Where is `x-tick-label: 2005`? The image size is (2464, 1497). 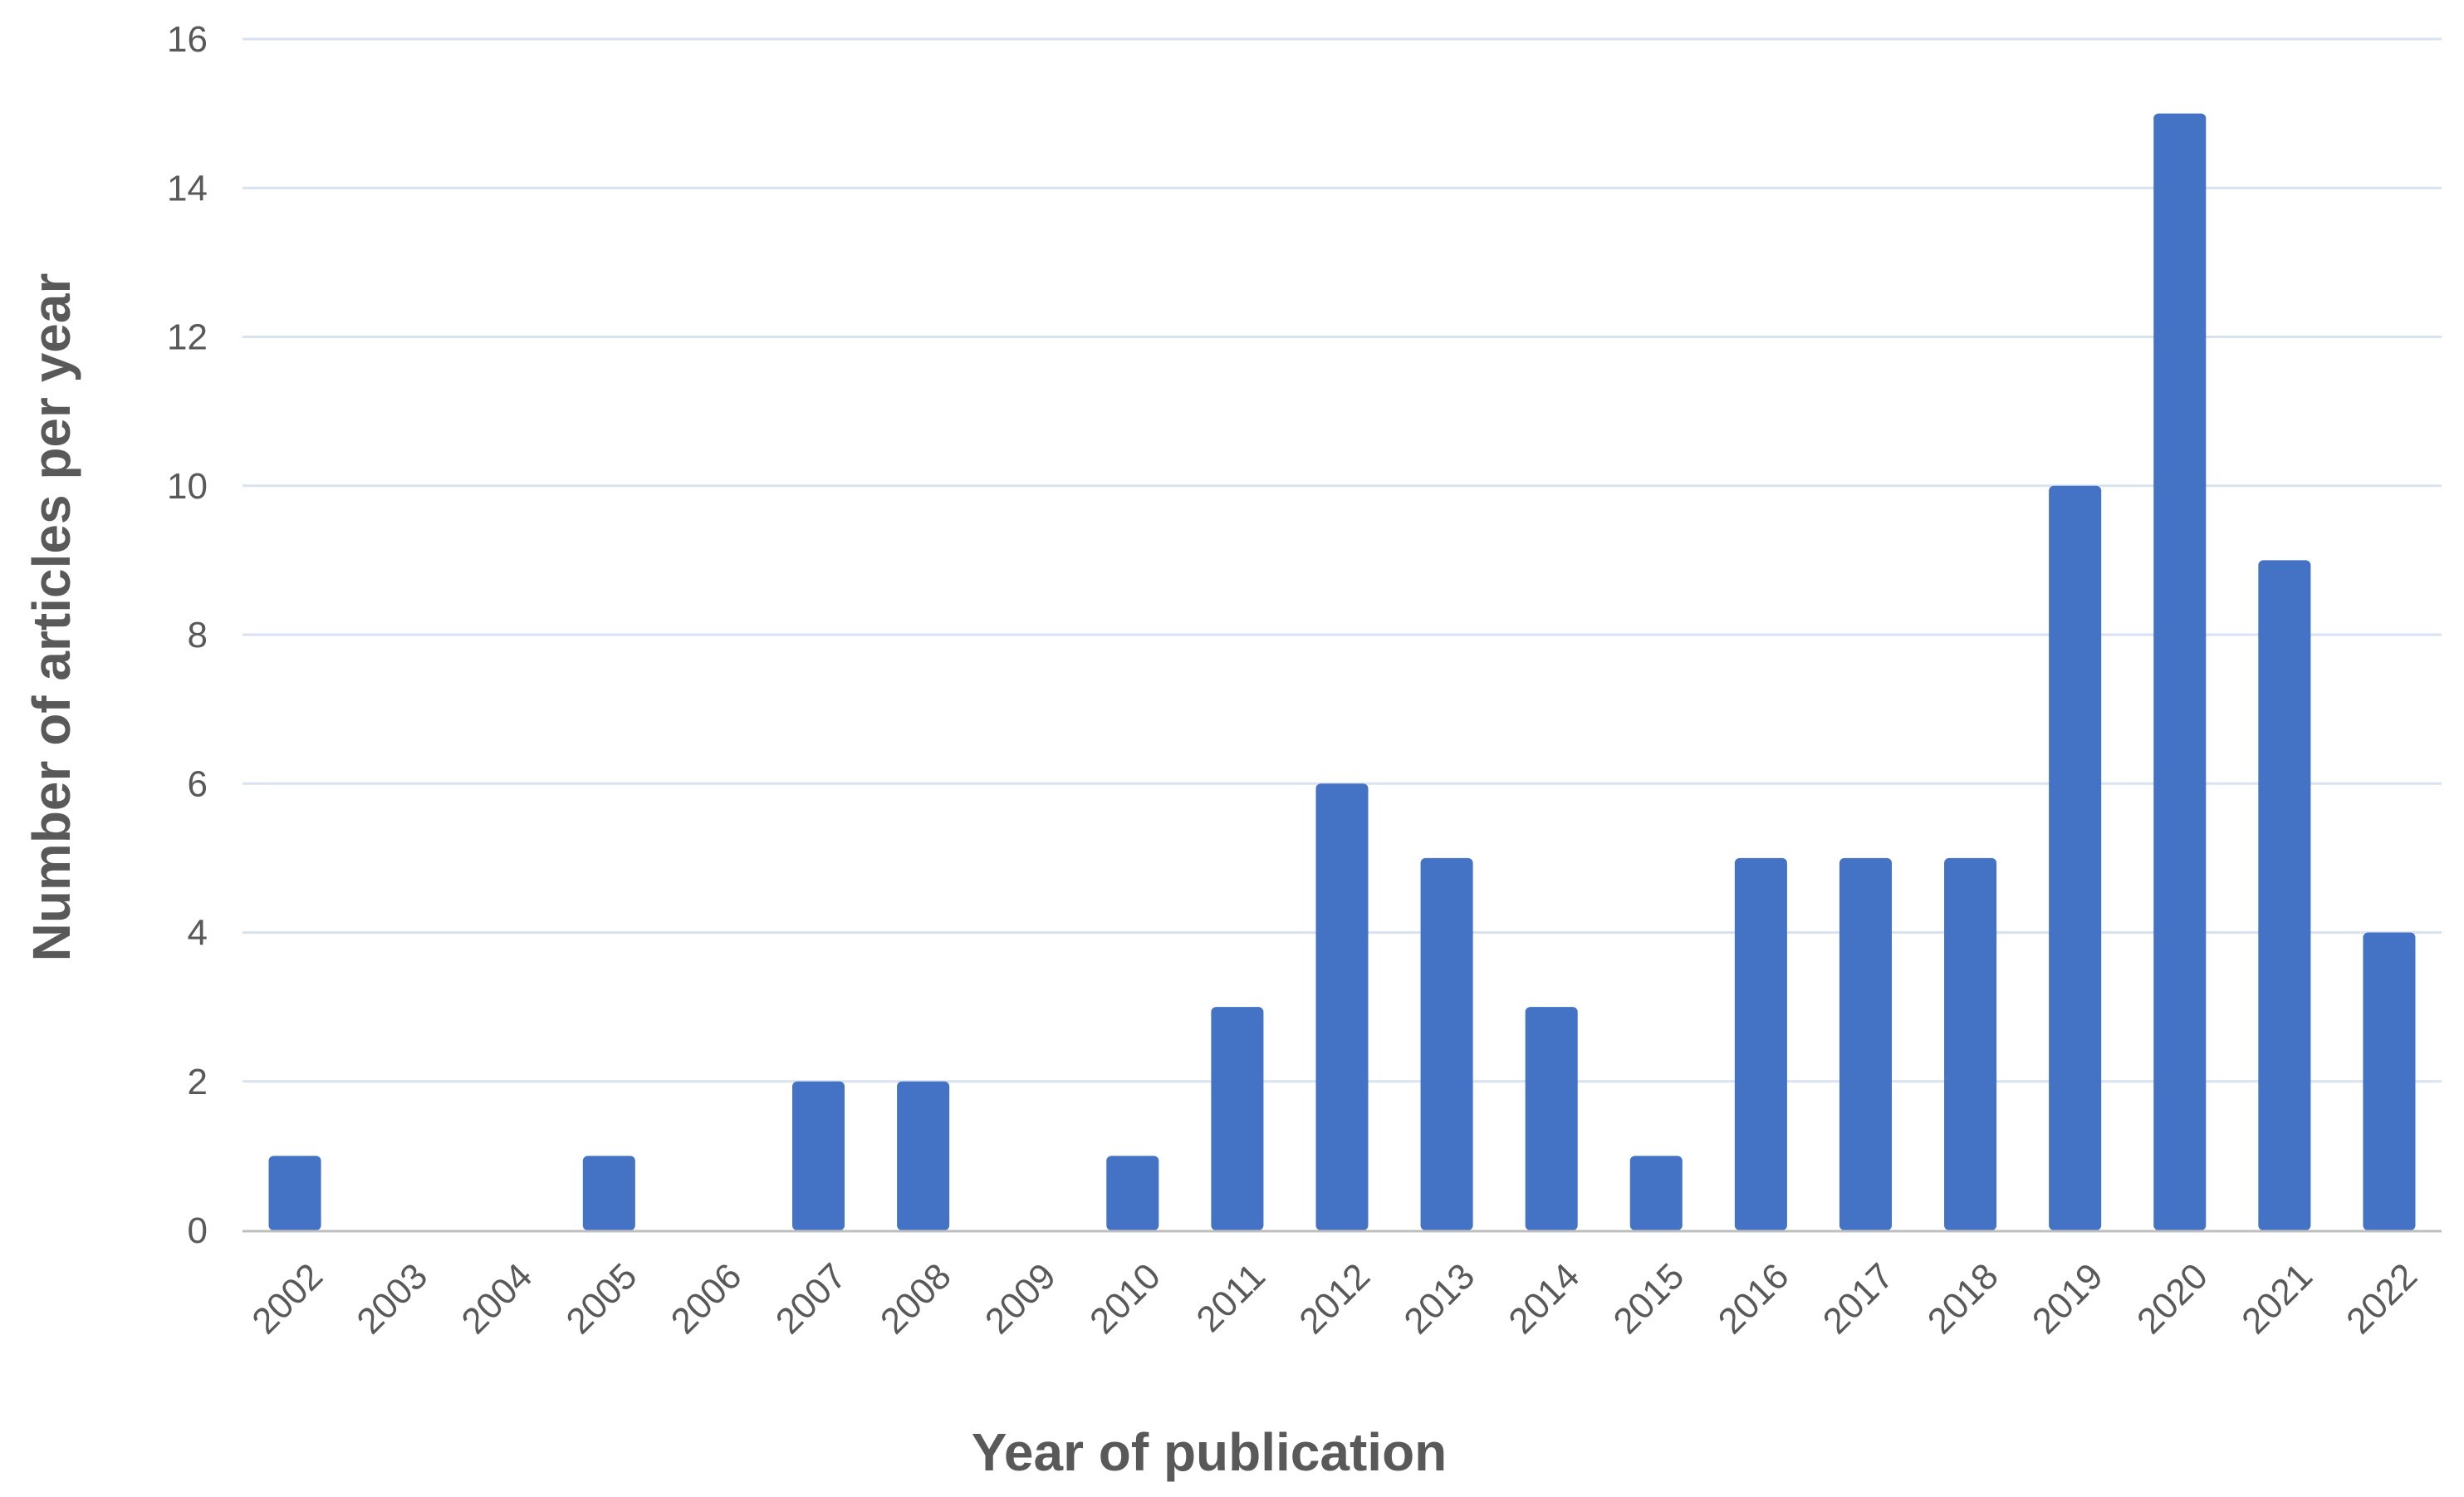
x-tick-label: 2005 is located at coordinates (602, 1298).